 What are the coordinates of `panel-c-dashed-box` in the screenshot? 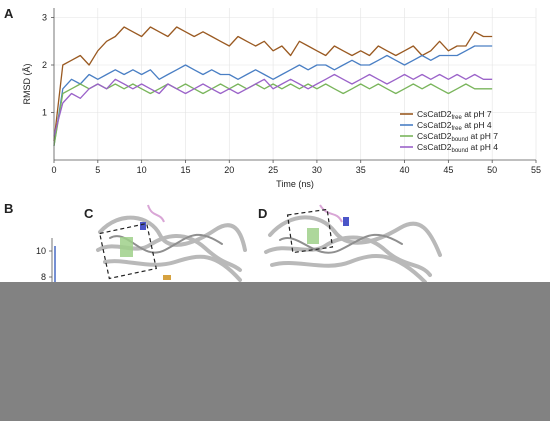 It's located at (128, 251).